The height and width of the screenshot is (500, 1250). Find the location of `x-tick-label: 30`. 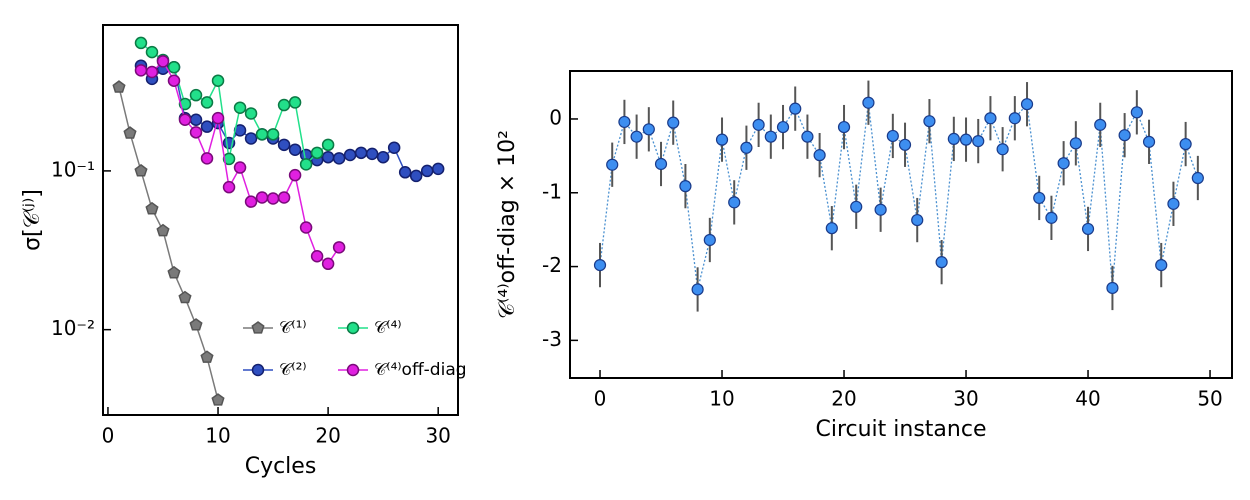

x-tick-label: 30 is located at coordinates (437, 436).